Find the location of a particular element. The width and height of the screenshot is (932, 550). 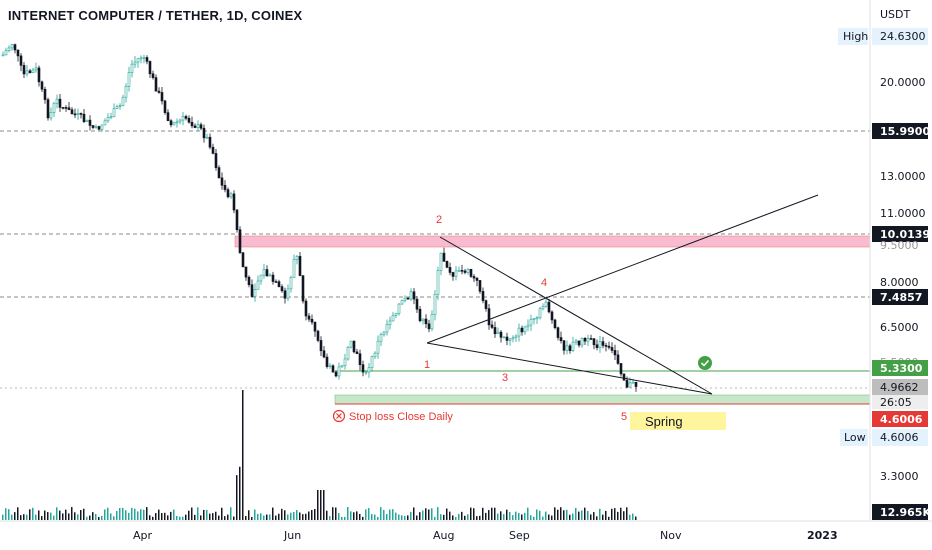

price-tag-5.33 is located at coordinates (900, 368).